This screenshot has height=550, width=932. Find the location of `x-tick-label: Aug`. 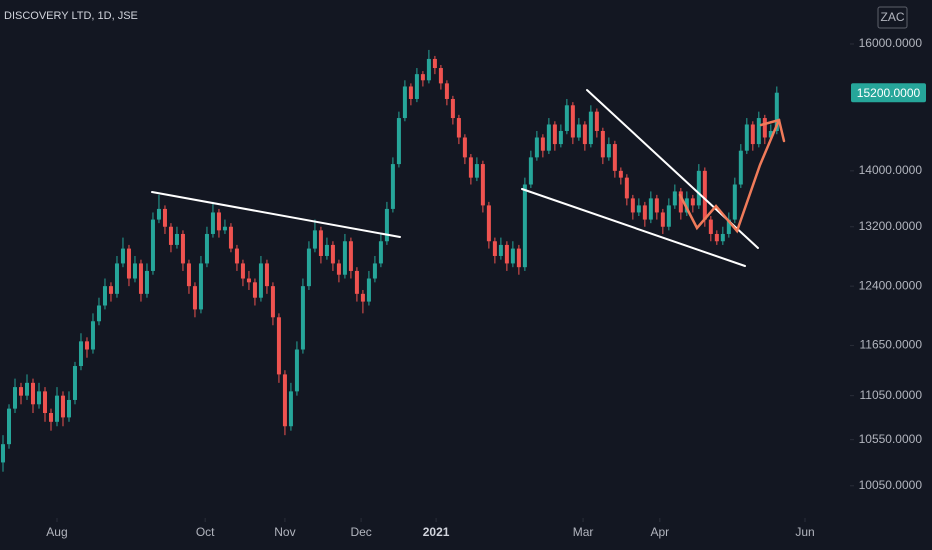

x-tick-label: Aug is located at coordinates (56, 532).